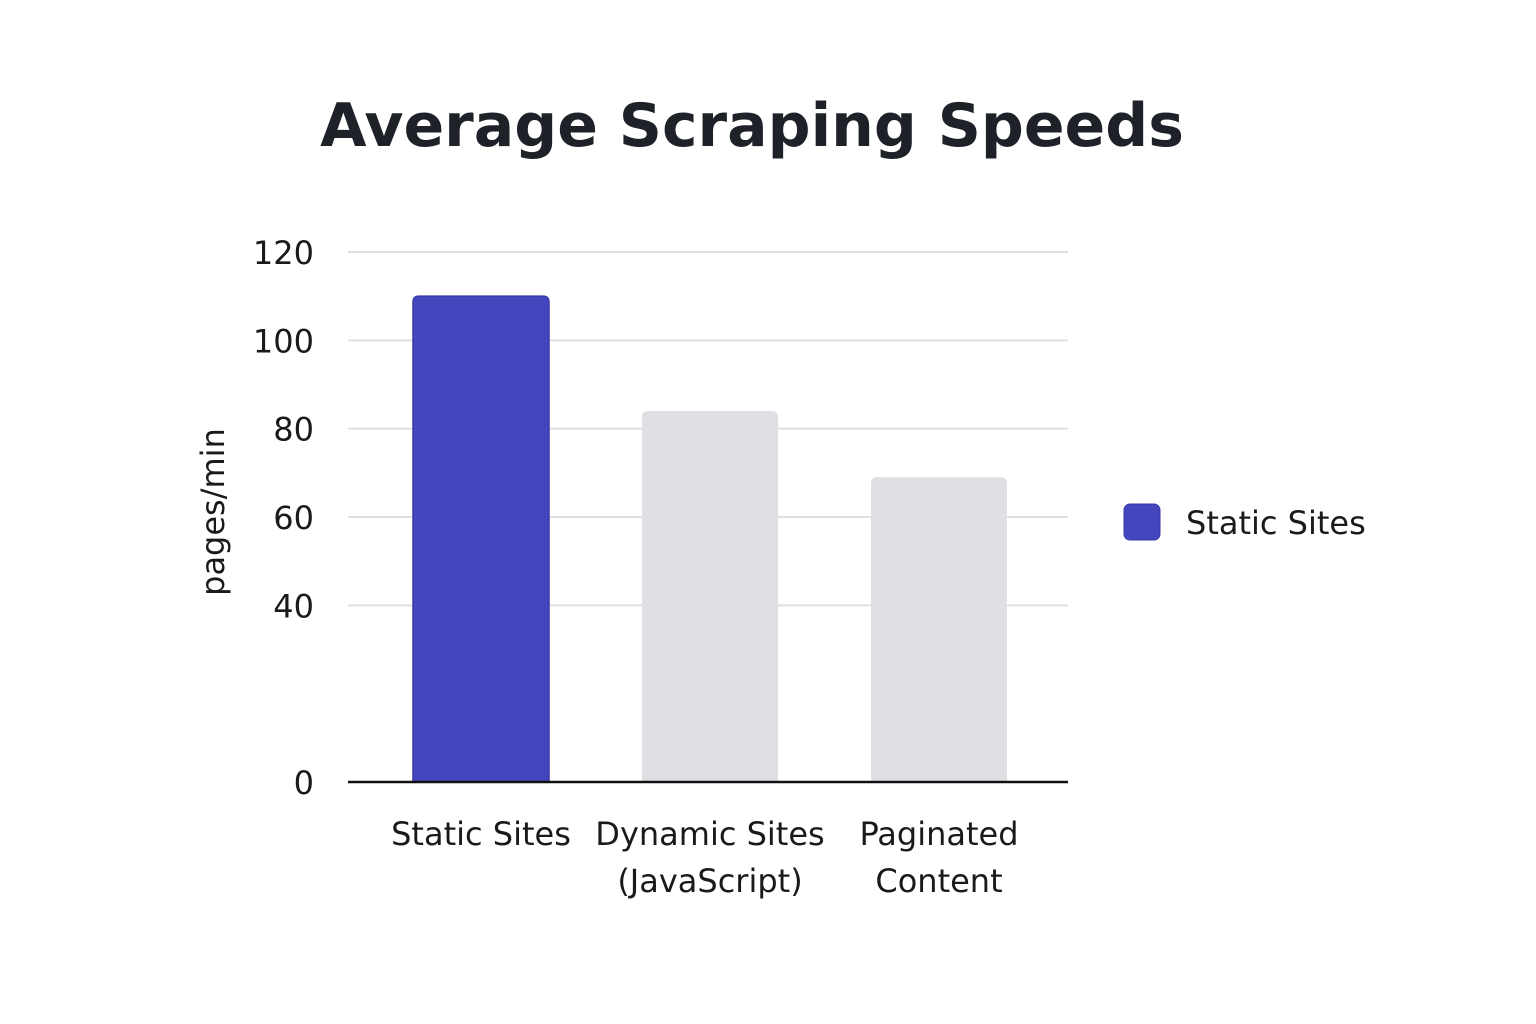 The height and width of the screenshot is (1024, 1536). I want to click on y-axis-title: pages/min, so click(213, 512).